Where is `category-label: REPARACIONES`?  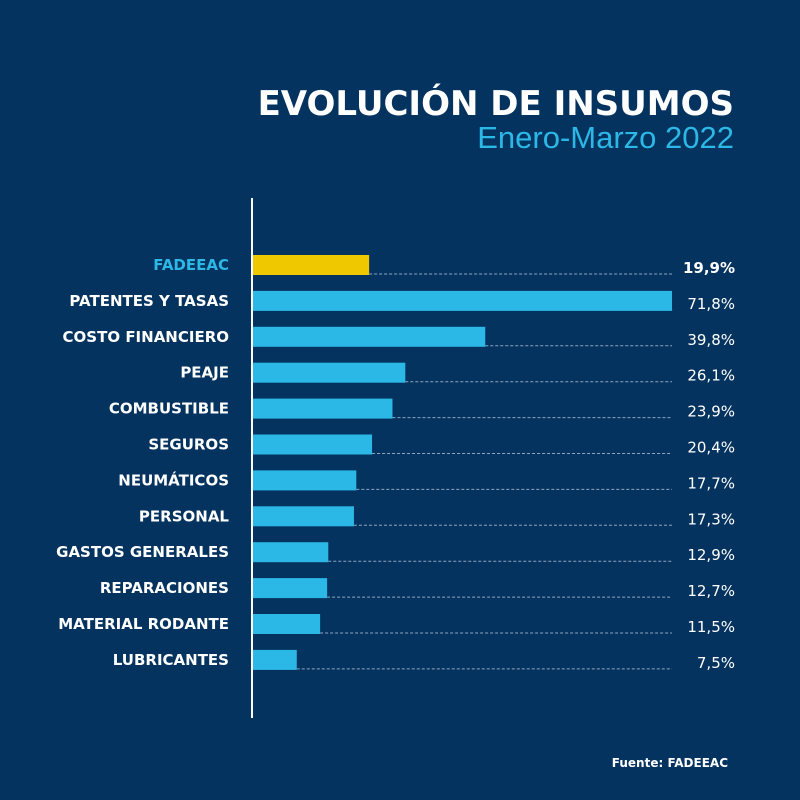
category-label: REPARACIONES is located at coordinates (164, 588).